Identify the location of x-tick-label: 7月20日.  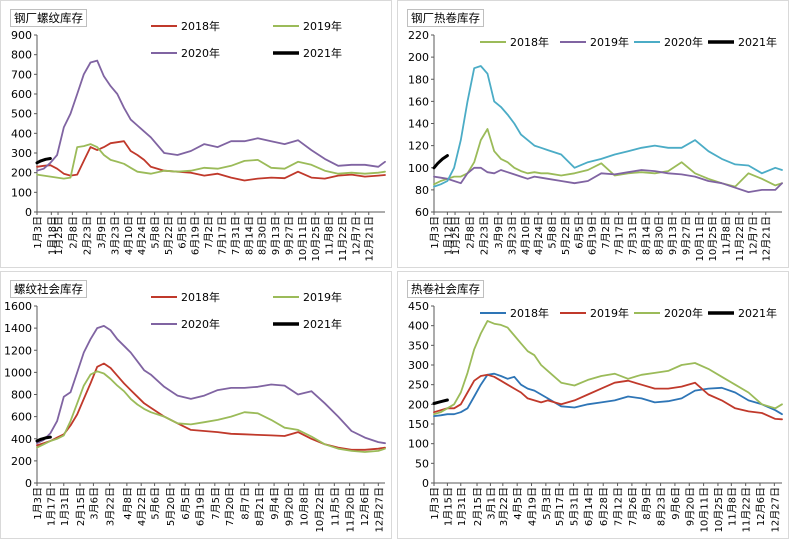
(230, 506).